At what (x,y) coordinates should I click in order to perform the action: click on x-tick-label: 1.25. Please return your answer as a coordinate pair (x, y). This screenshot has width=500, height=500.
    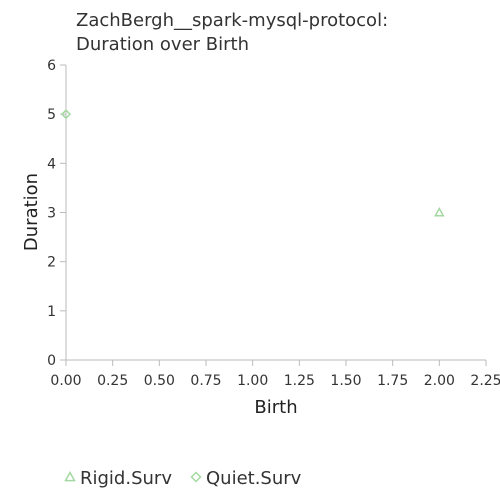
    Looking at the image, I should click on (299, 381).